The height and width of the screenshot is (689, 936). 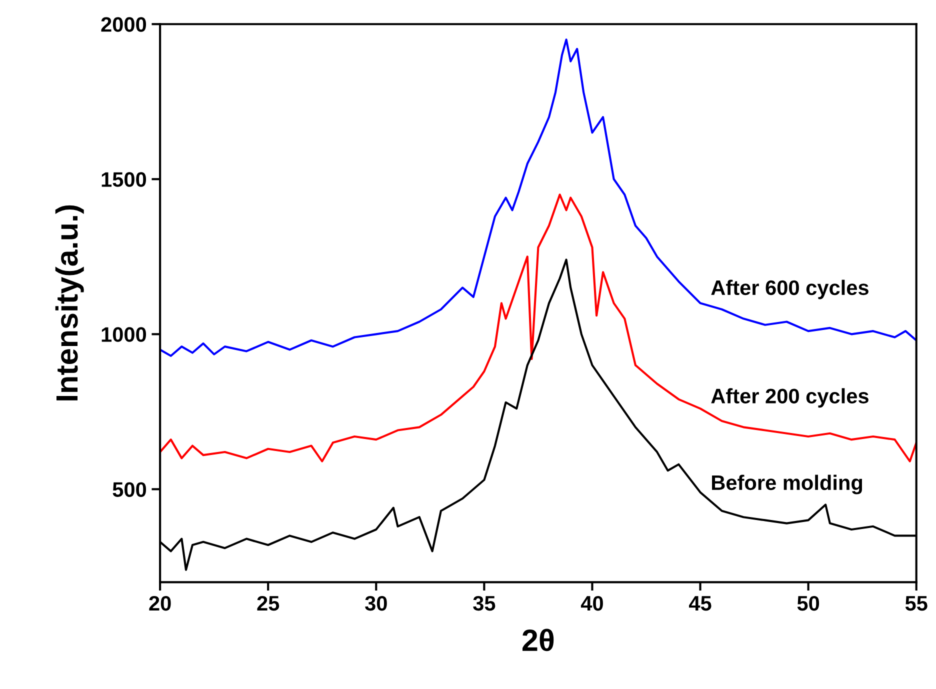 I want to click on x-tick-label: 35, so click(x=484, y=603).